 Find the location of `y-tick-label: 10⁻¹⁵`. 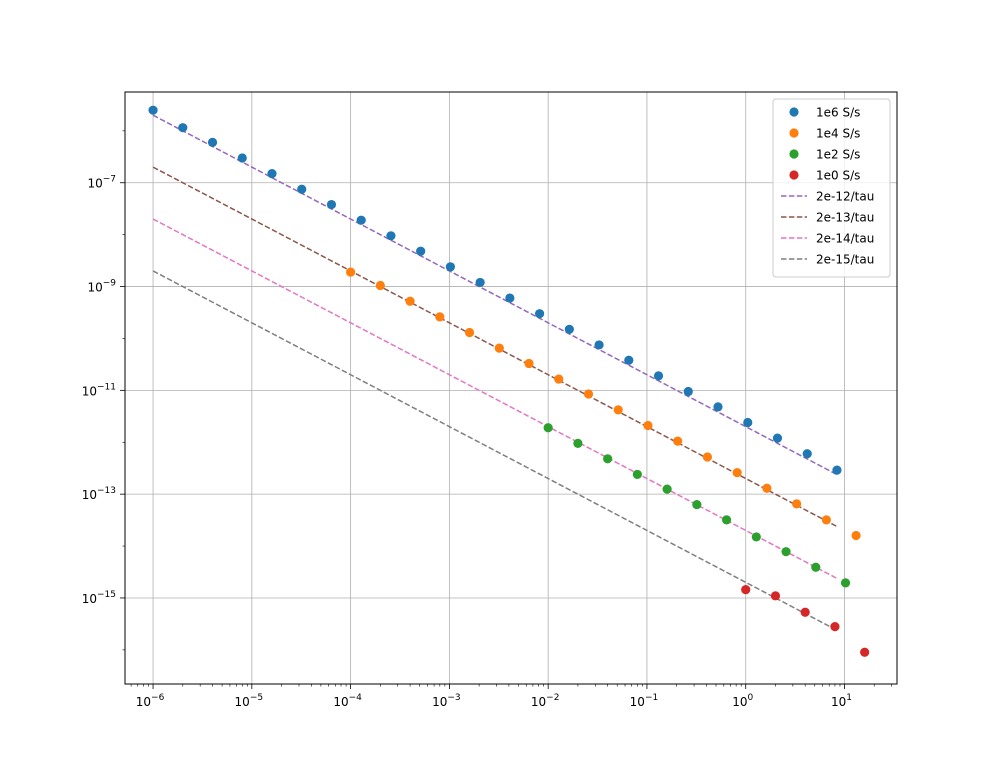

y-tick-label: 10⁻¹⁵ is located at coordinates (99, 598).